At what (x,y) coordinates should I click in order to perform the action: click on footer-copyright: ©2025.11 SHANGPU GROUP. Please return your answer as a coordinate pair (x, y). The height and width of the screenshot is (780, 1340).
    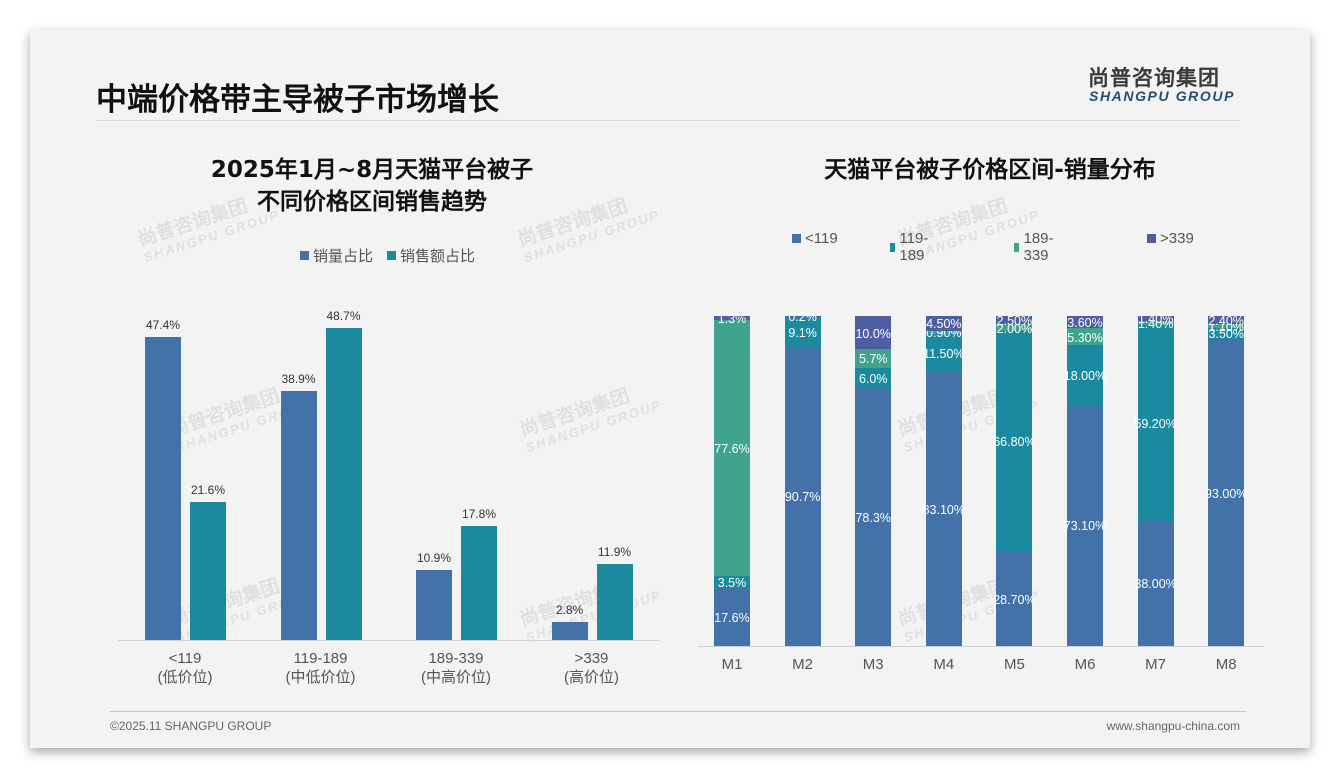
    Looking at the image, I should click on (191, 726).